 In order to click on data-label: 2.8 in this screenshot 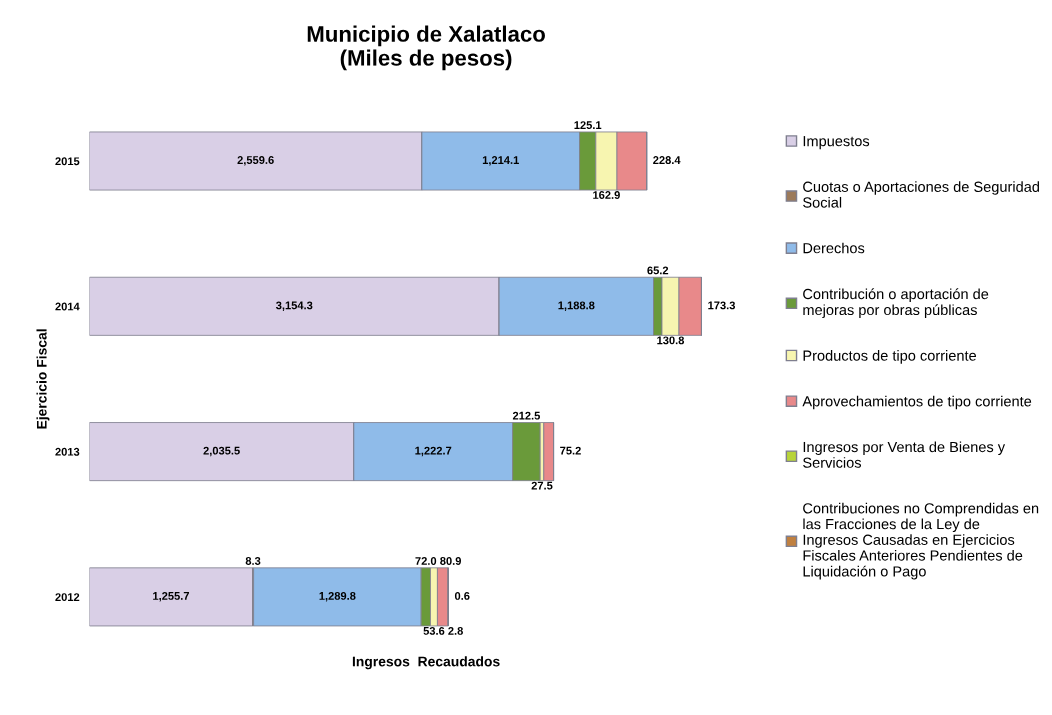, I will do `click(455, 630)`.